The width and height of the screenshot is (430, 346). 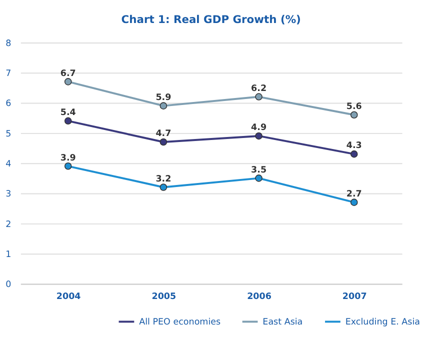 I want to click on data-label: 5.9, so click(x=164, y=97).